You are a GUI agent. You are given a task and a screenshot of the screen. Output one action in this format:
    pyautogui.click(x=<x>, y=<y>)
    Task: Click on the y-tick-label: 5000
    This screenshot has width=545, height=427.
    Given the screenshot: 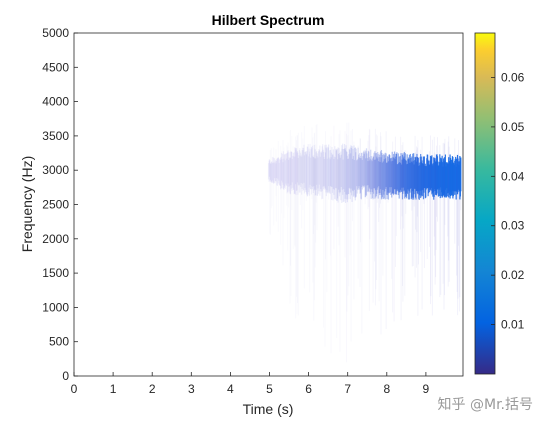 What is the action you would take?
    pyautogui.click(x=55, y=33)
    